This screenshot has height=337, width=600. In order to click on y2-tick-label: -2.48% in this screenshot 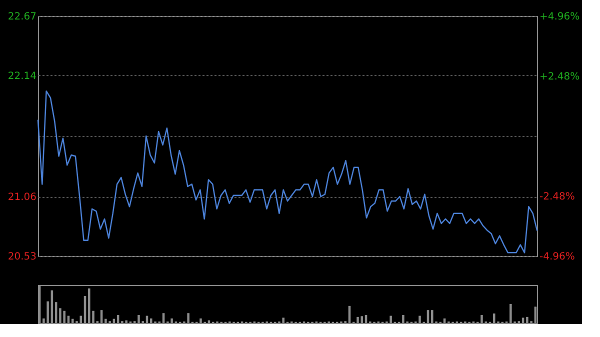, I will do `click(557, 197)`.